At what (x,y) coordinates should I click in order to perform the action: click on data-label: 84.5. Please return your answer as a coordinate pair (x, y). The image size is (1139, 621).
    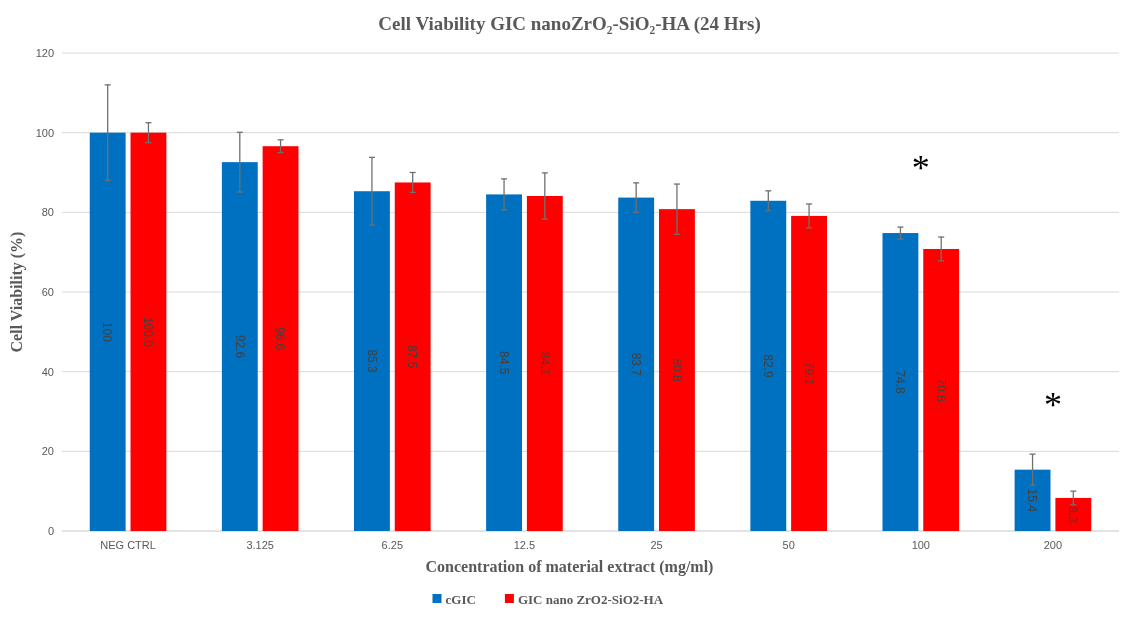
    Looking at the image, I should click on (503, 363).